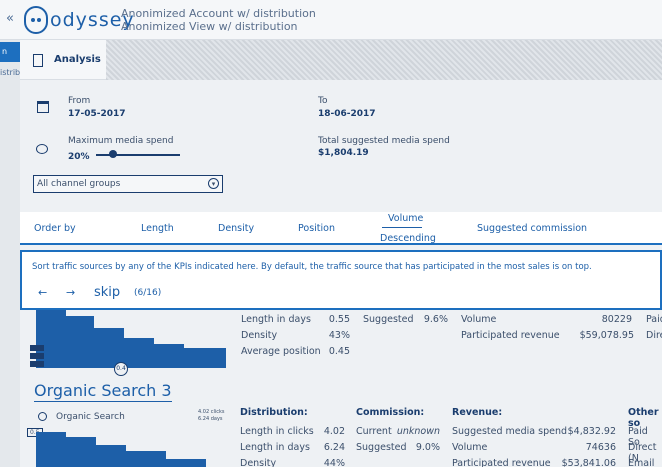 Image resolution: width=662 pixels, height=467 pixels. Describe the element at coordinates (643, 418) in the screenshot. I see `other-heading: Other so` at that location.